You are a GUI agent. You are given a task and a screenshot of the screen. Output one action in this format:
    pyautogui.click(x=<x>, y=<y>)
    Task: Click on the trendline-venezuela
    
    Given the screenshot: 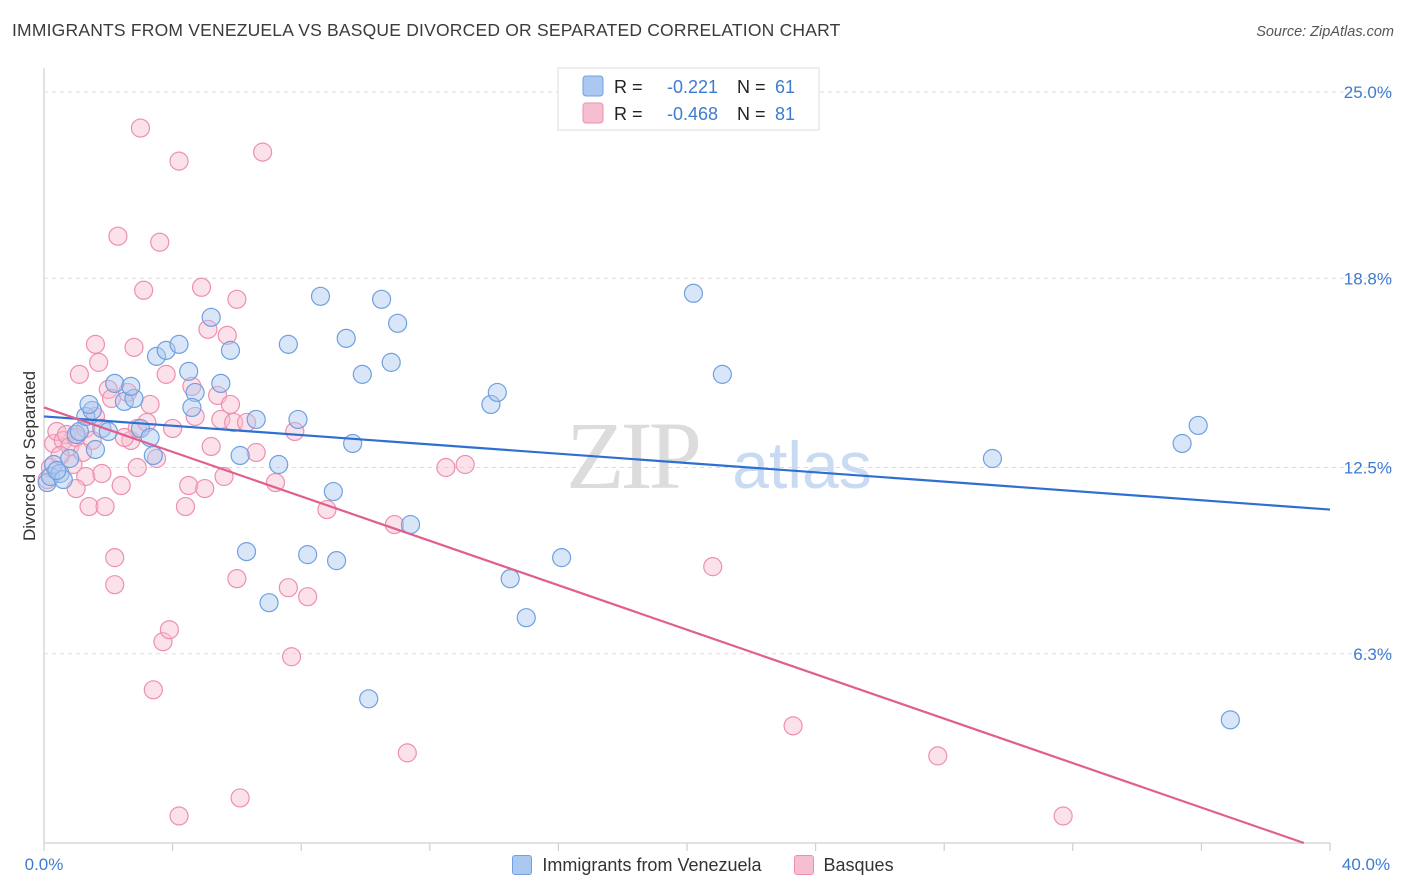 What is the action you would take?
    pyautogui.click(x=687, y=463)
    